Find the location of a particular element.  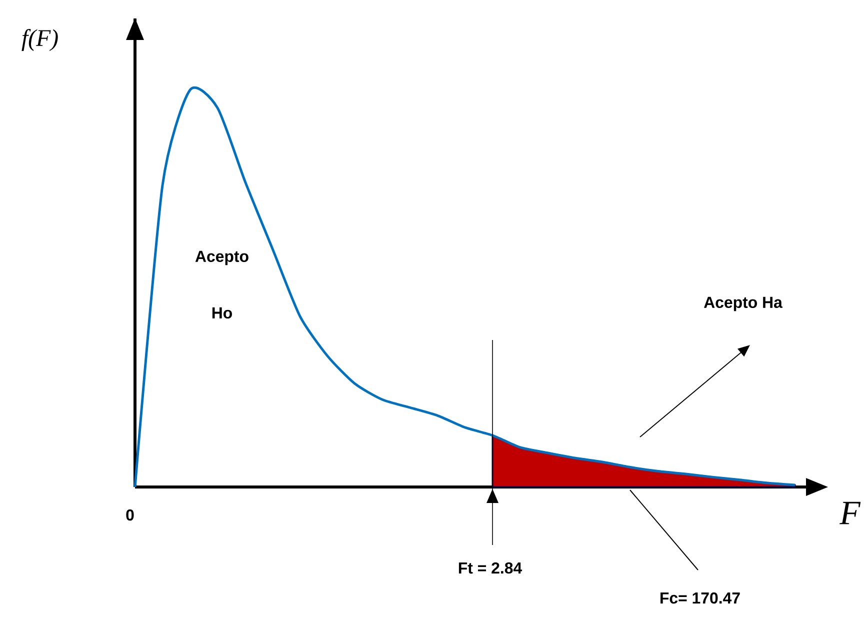

text: 0 is located at coordinates (130, 515).